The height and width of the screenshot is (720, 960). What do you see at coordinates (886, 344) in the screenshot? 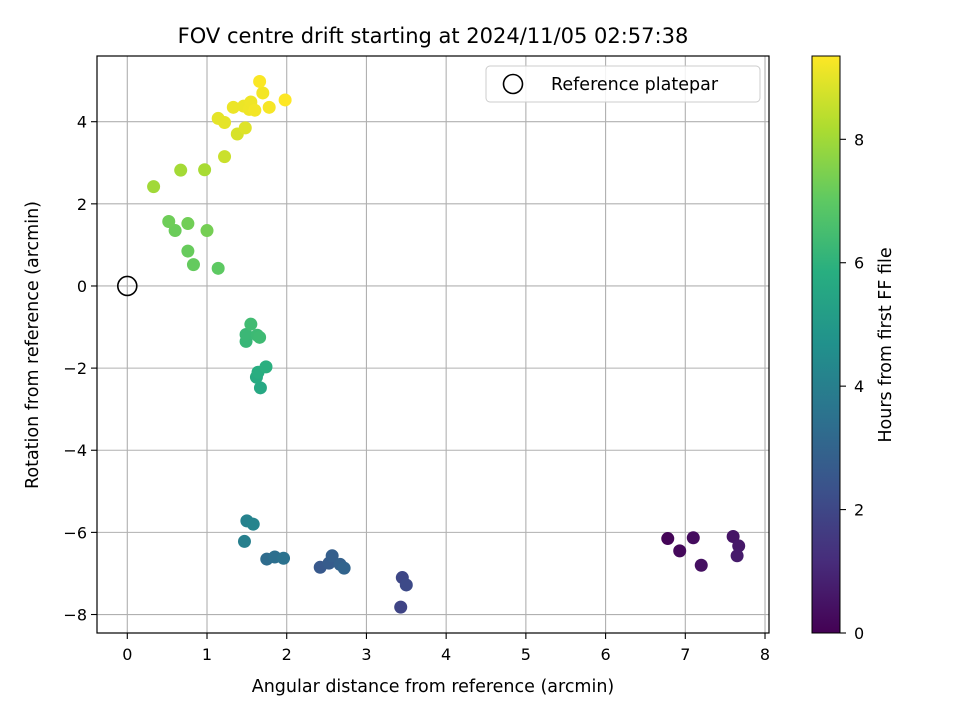
I see `colorbar-label: Hours from first FF file` at bounding box center [886, 344].